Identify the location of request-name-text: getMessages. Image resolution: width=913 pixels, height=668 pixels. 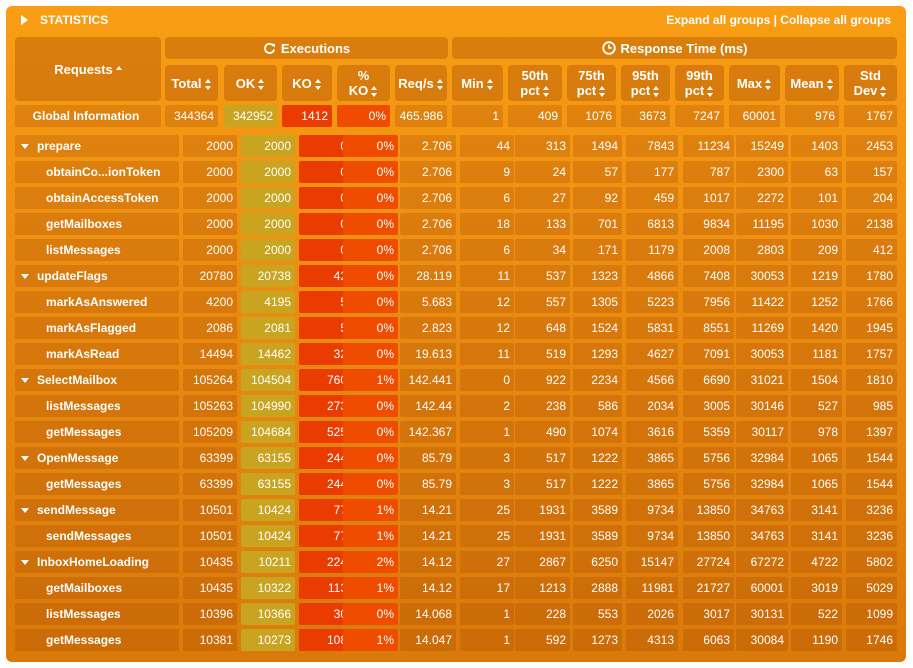
(84, 640).